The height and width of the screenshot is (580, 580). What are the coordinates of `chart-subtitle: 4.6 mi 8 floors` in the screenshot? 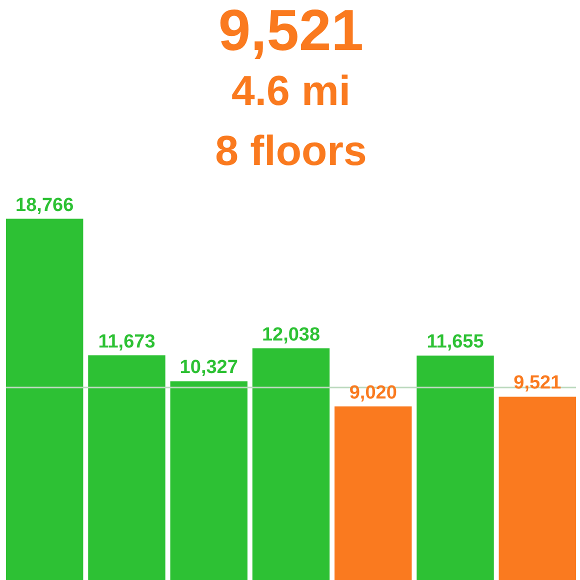 It's located at (291, 120).